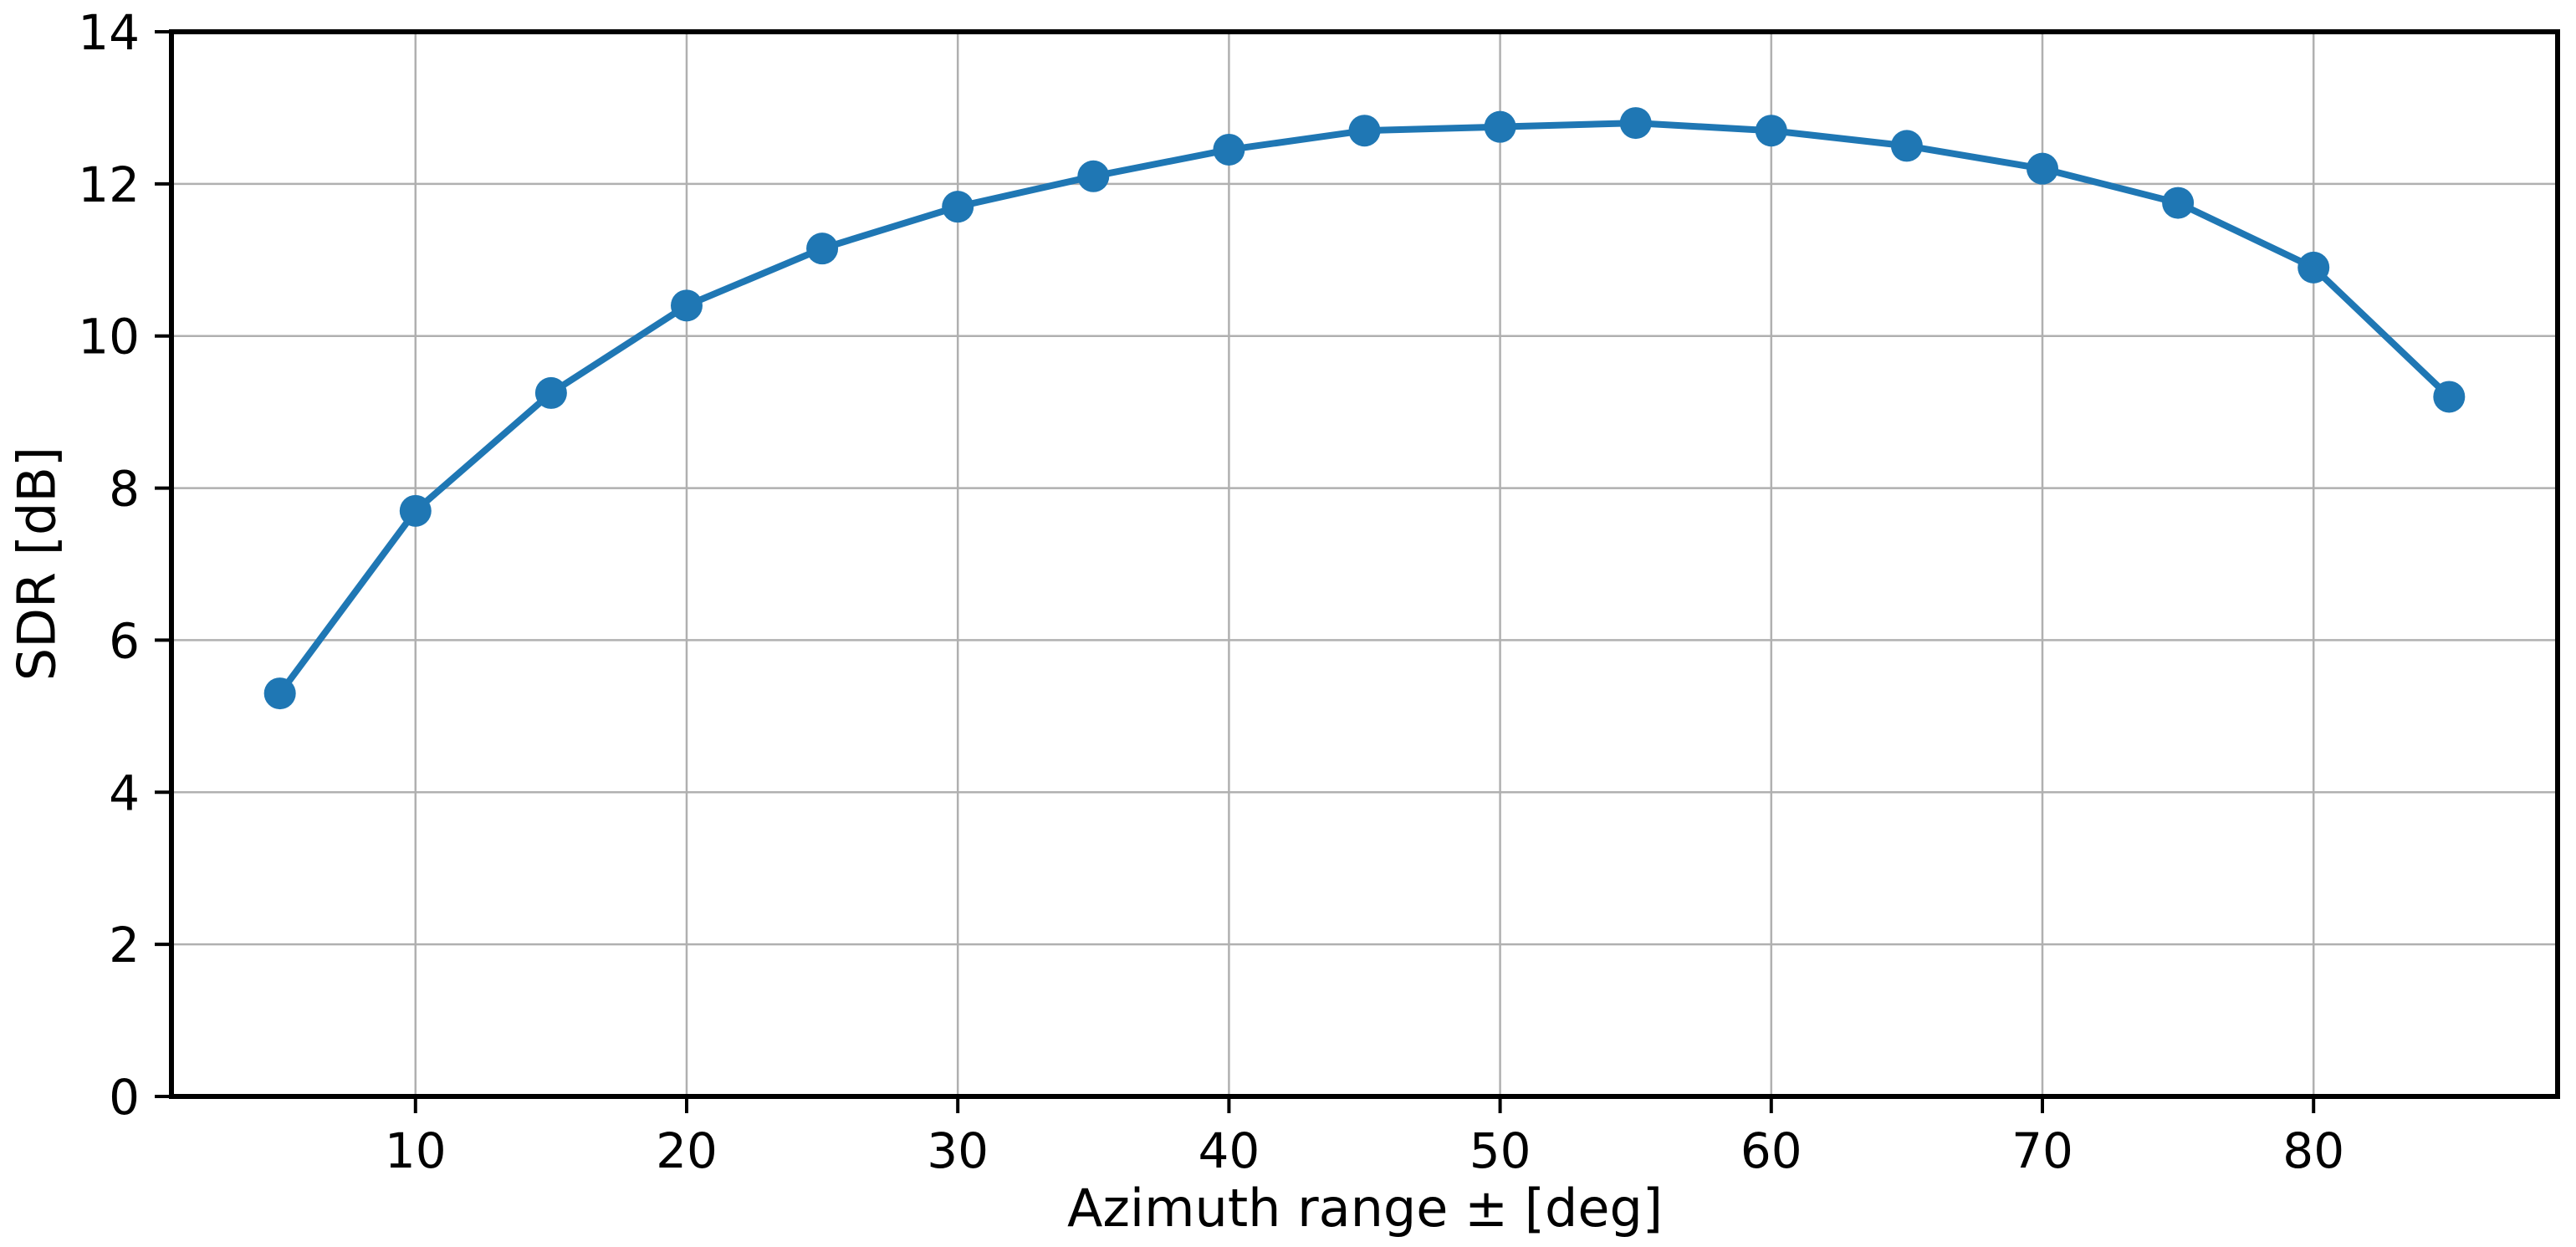 The width and height of the screenshot is (2576, 1247). I want to click on y-axis-label: SDR [dB], so click(37, 564).